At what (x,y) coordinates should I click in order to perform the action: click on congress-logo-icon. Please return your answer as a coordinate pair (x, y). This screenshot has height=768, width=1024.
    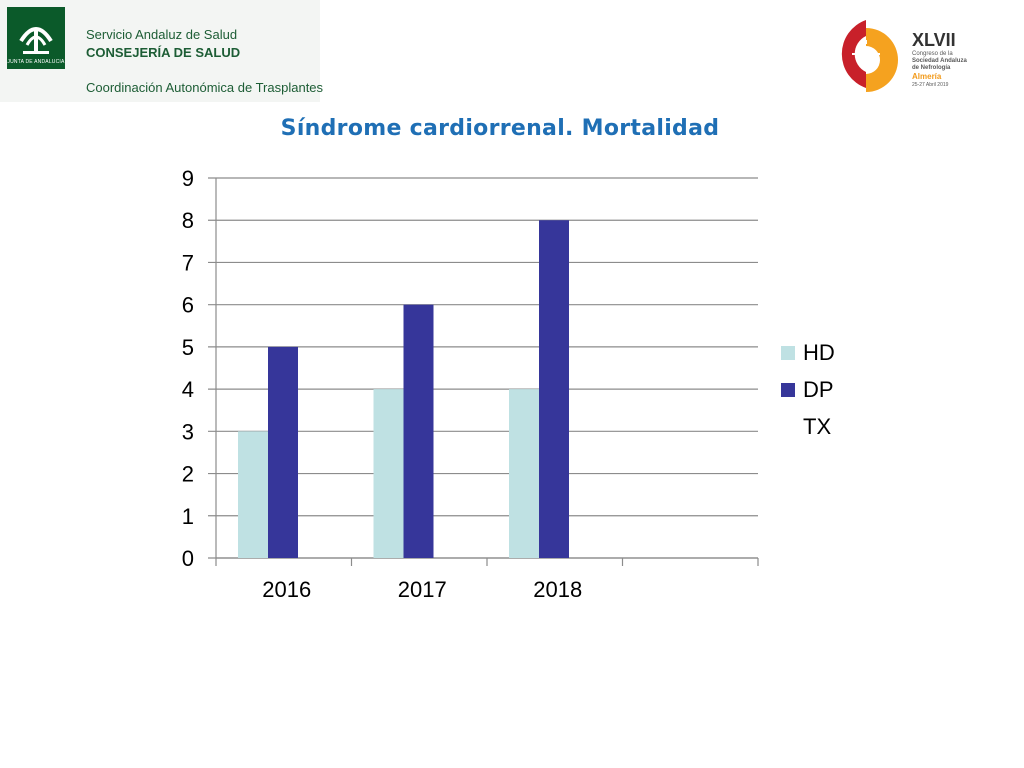
    Looking at the image, I should click on (869, 56).